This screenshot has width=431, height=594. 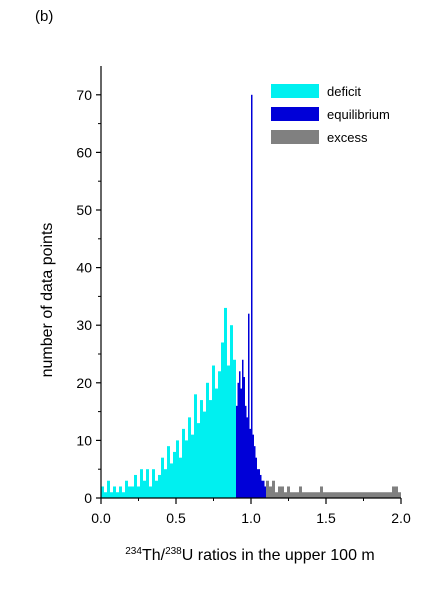 I want to click on y-tick-label: 10, so click(x=84, y=440).